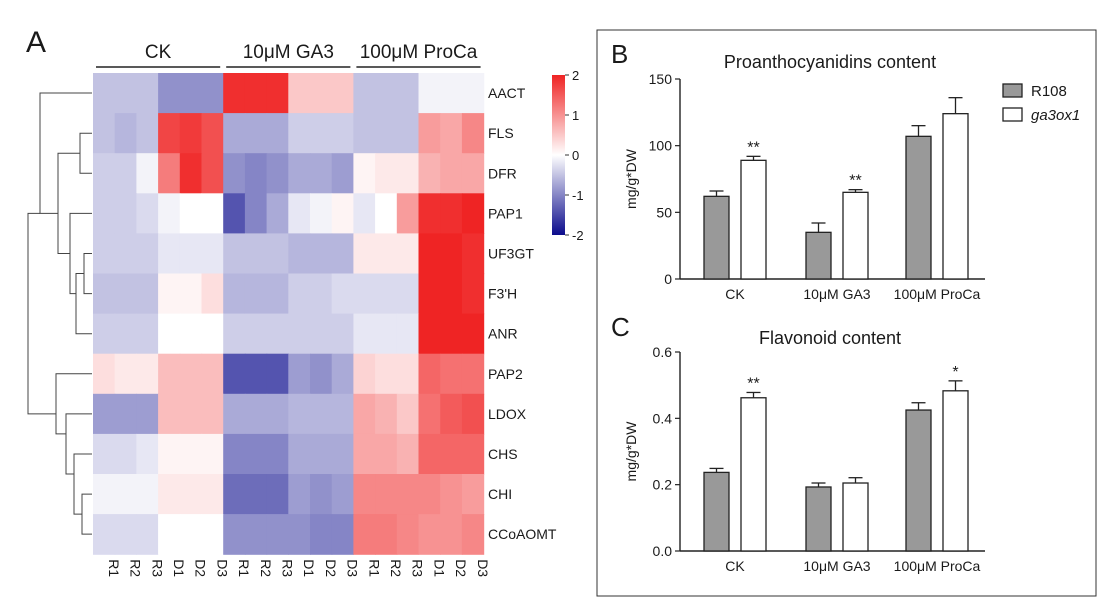 The height and width of the screenshot is (616, 1117). What do you see at coordinates (830, 62) in the screenshot?
I see `chart-title: Proanthocyanidins content` at bounding box center [830, 62].